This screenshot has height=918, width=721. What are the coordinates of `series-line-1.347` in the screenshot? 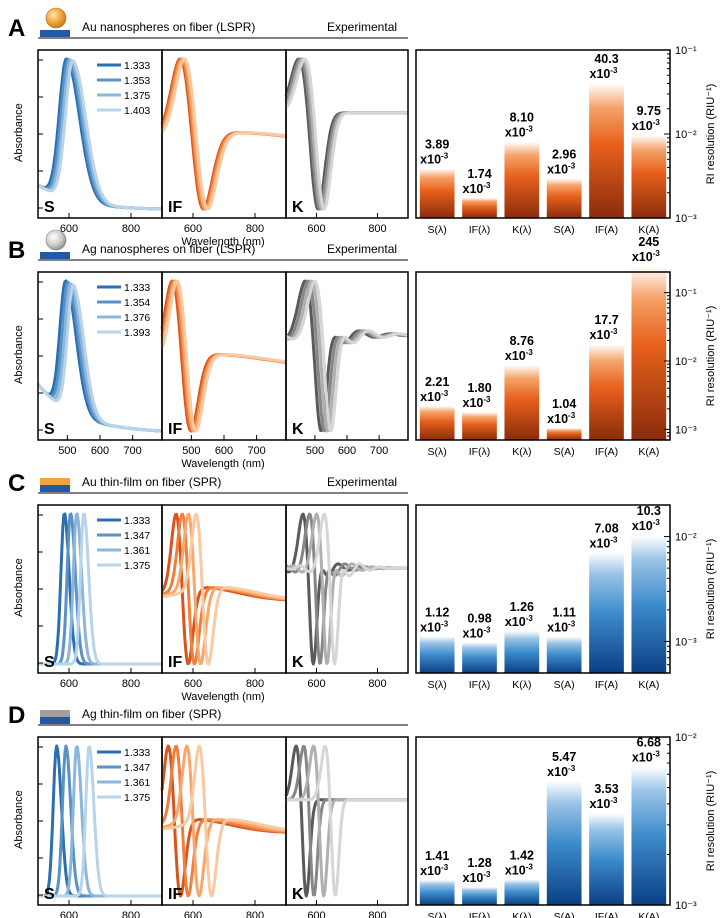 It's located at (347, 588).